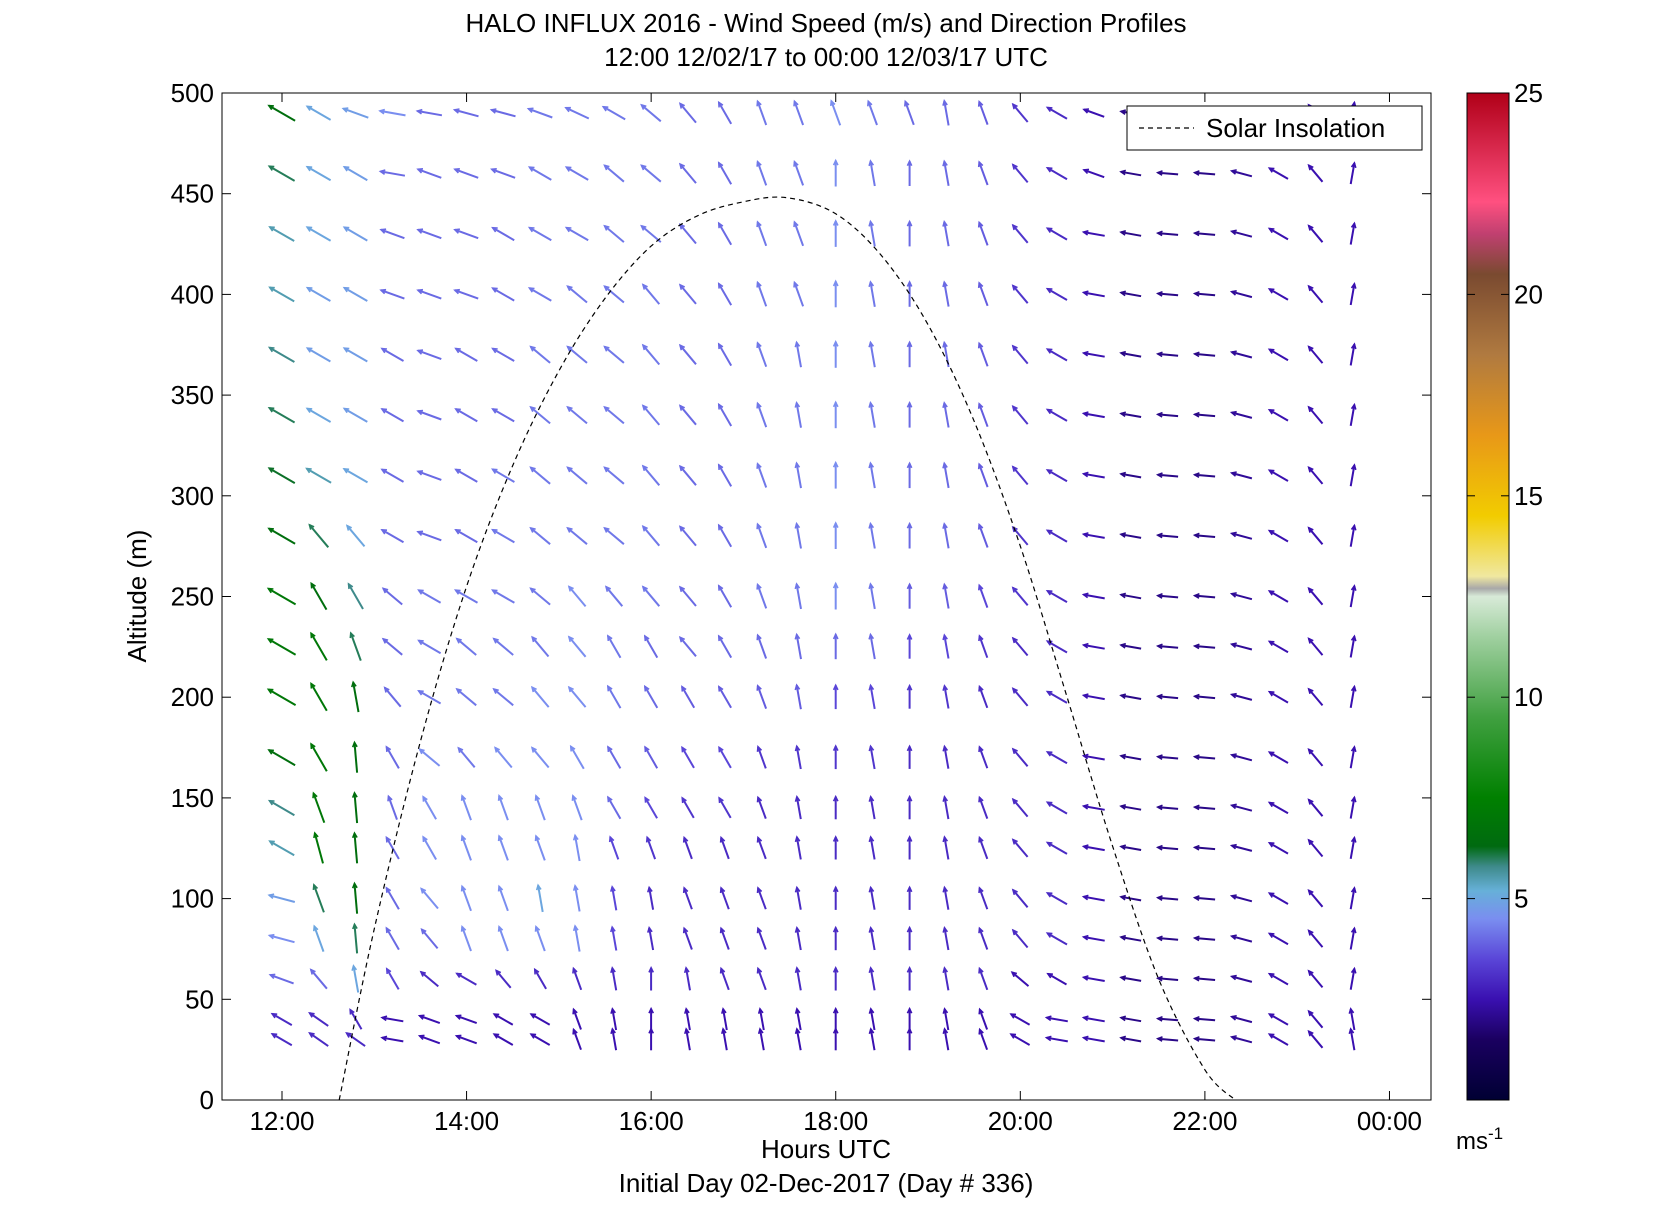 Image resolution: width=1679 pixels, height=1216 pixels. I want to click on x-tick-label: 18:00, so click(835, 1121).